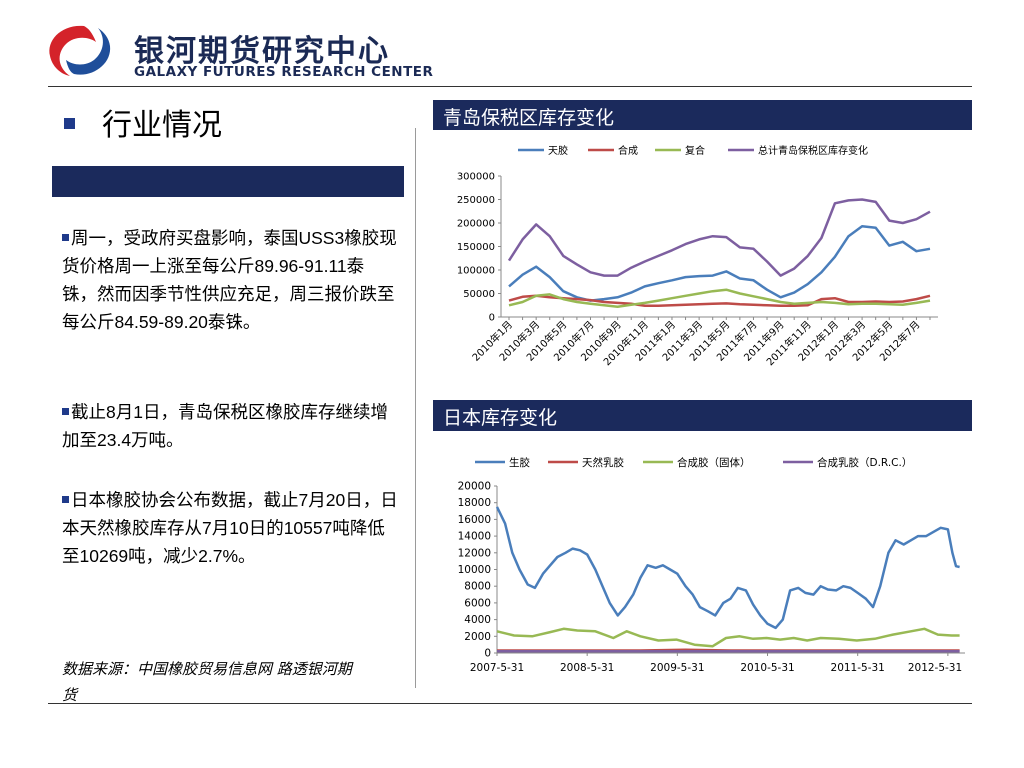  I want to click on legend-label-1: 合成, so click(628, 150).